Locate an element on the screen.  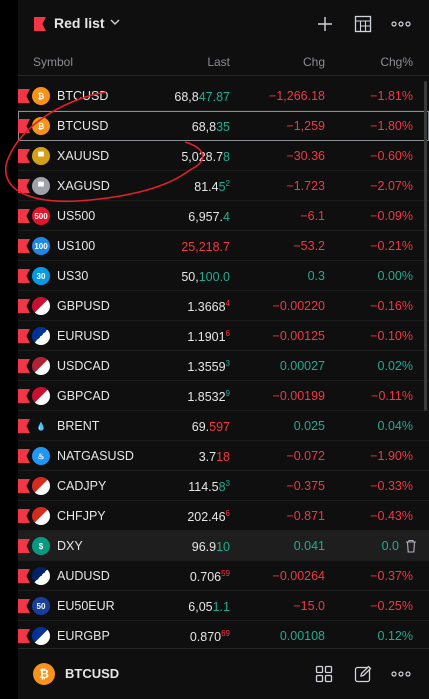
cadjpy-flag-icon is located at coordinates (41, 486).